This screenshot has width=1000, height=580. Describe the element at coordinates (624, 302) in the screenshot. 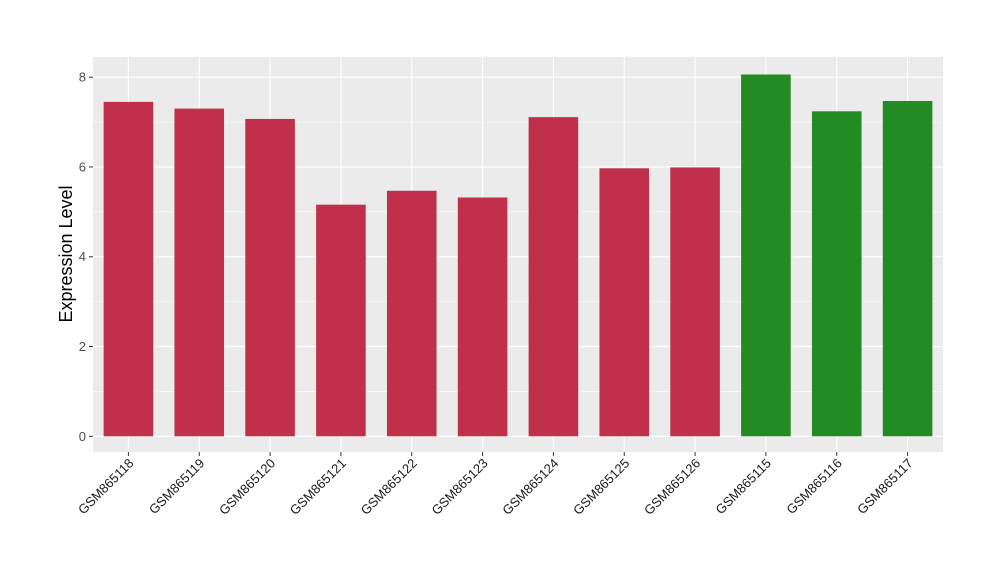

I see `bar-gsm865125` at that location.